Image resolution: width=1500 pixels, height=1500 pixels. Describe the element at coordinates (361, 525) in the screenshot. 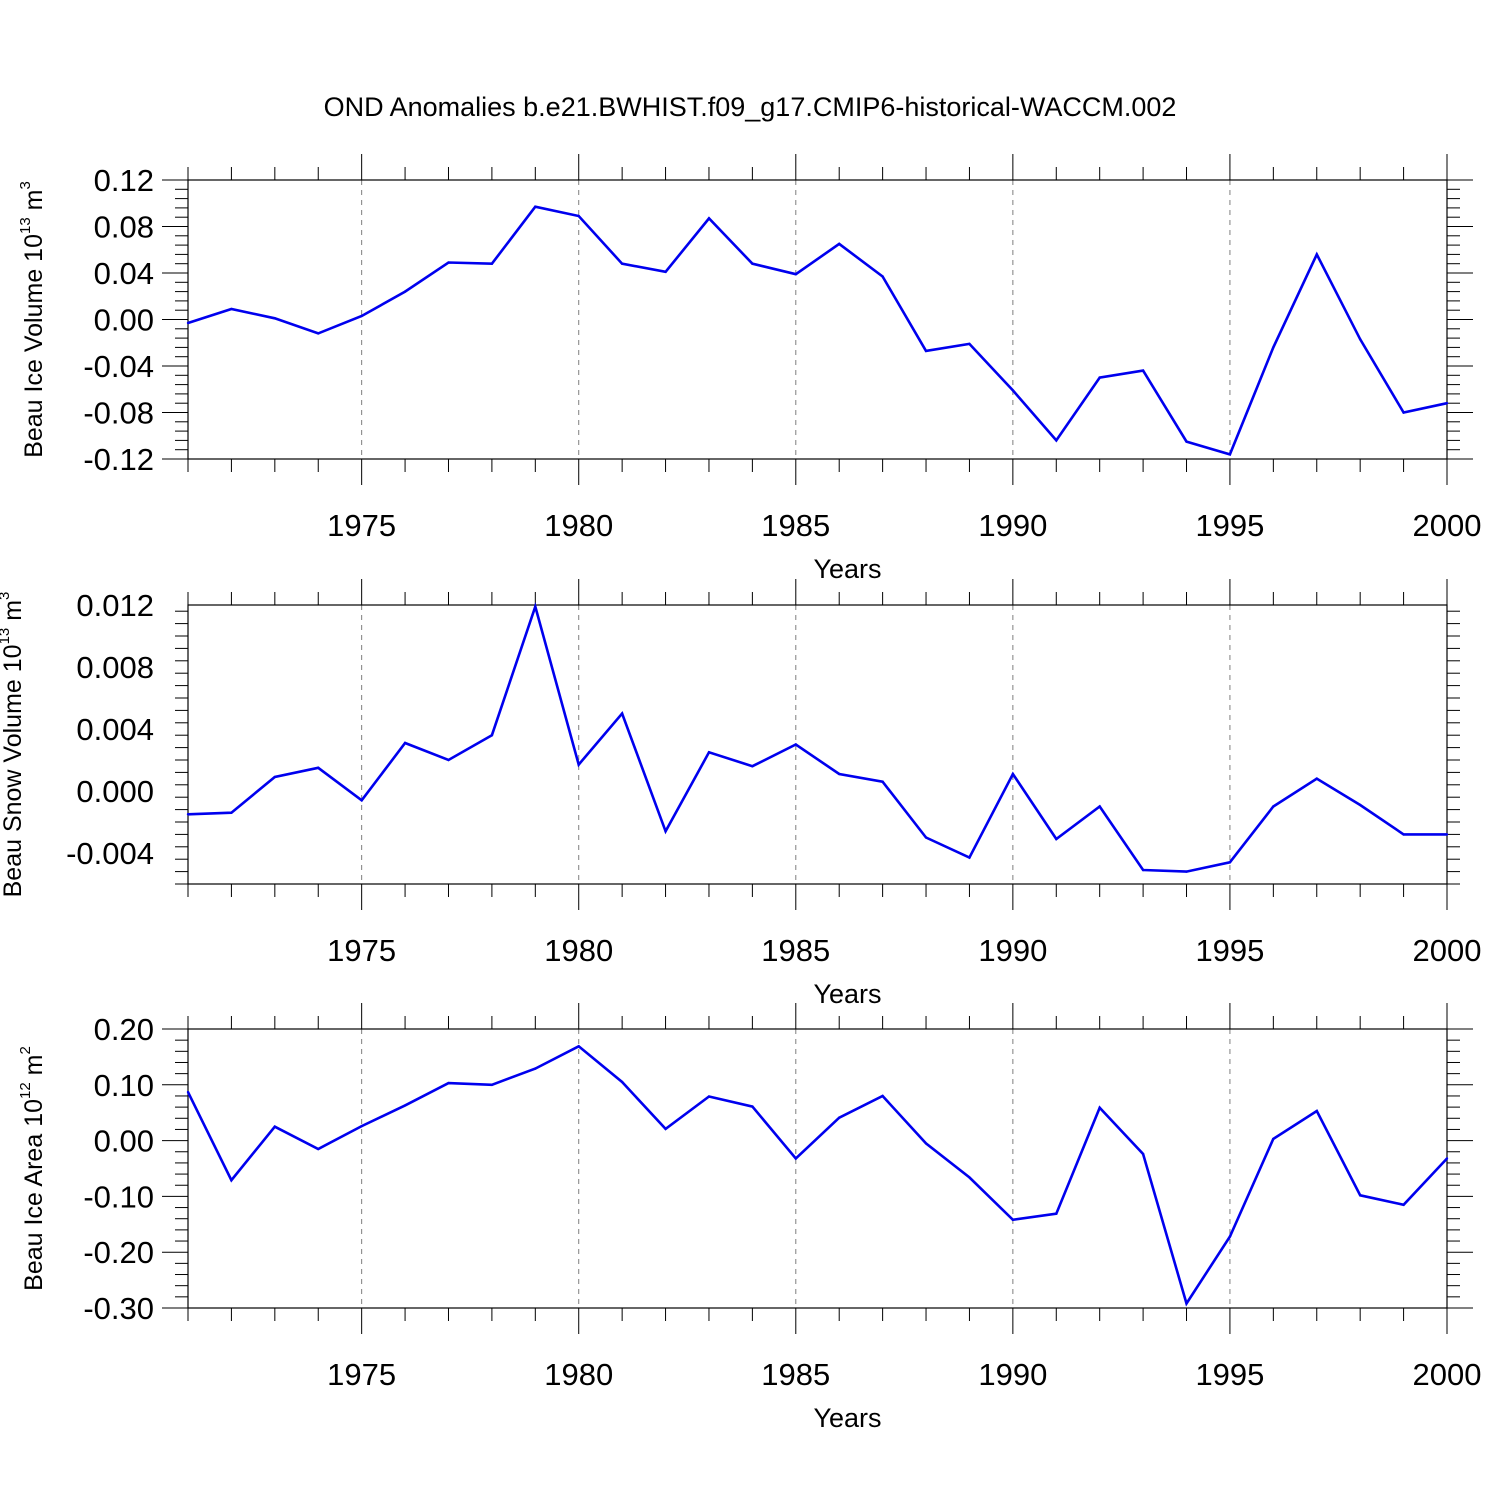

I see `x-tick-label: 1975` at that location.